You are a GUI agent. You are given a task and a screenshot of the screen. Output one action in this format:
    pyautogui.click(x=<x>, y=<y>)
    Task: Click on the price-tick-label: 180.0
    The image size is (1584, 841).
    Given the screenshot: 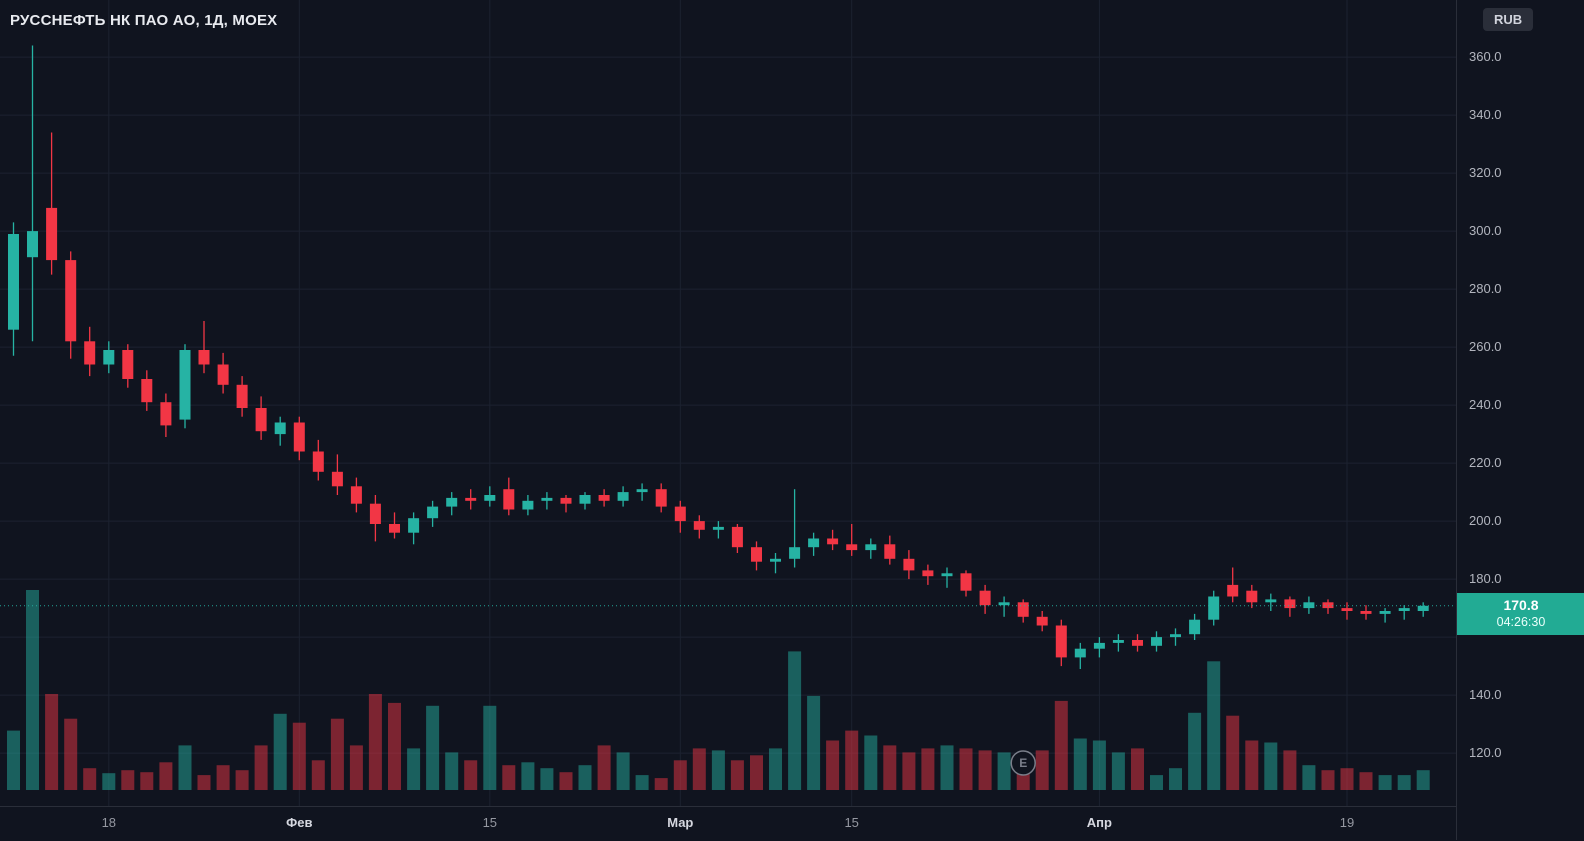 What is the action you would take?
    pyautogui.click(x=1485, y=579)
    